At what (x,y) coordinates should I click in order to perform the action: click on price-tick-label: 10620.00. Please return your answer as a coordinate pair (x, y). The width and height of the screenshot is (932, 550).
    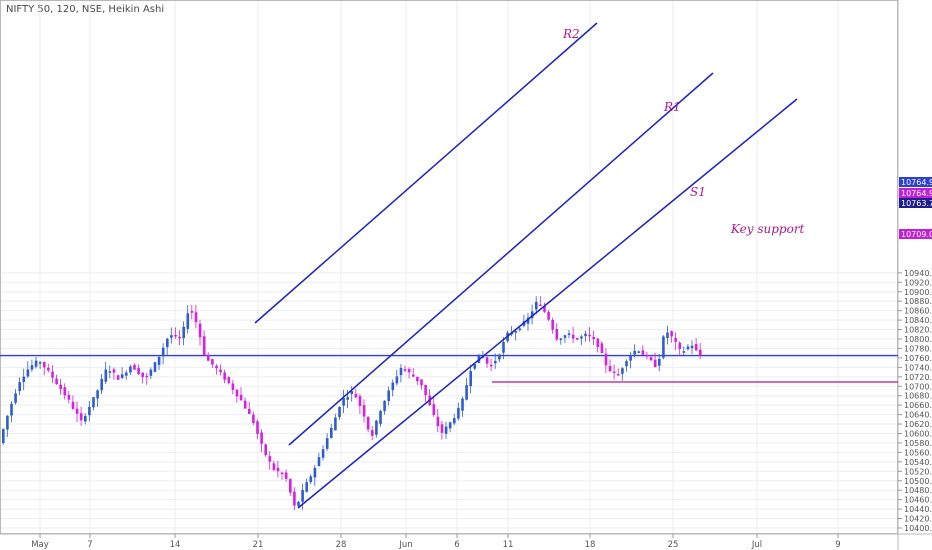
    Looking at the image, I should click on (918, 424).